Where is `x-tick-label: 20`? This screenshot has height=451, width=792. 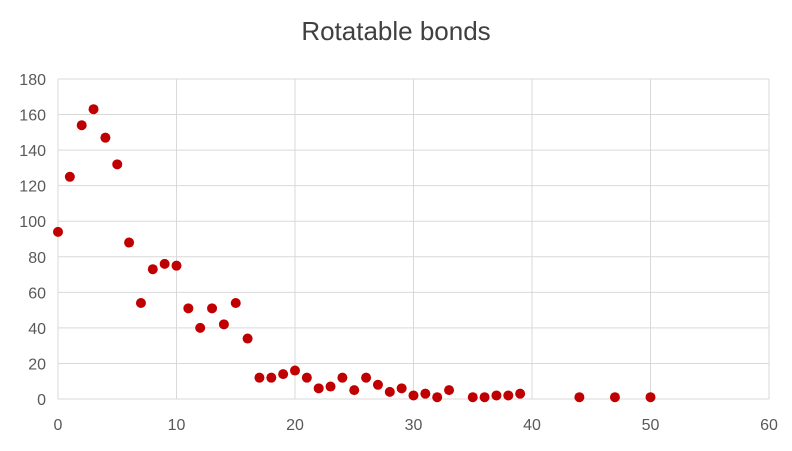
x-tick-label: 20 is located at coordinates (295, 425).